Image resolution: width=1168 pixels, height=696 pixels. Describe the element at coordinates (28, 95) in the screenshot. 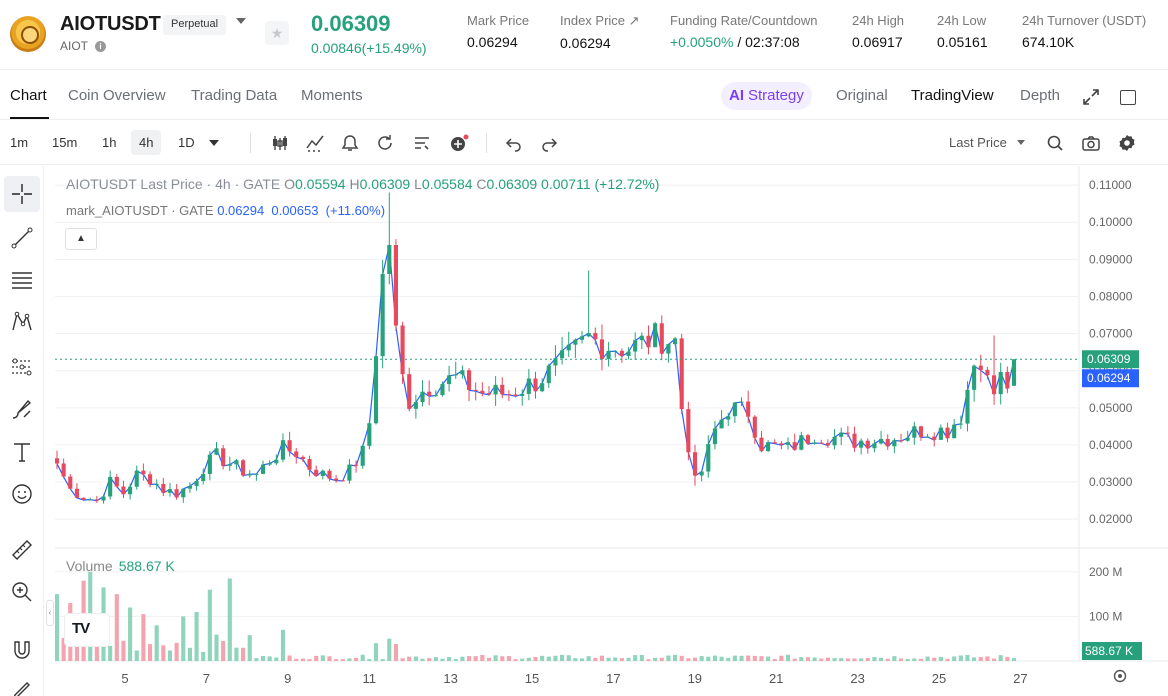

I see `tab-chart: Chart` at that location.